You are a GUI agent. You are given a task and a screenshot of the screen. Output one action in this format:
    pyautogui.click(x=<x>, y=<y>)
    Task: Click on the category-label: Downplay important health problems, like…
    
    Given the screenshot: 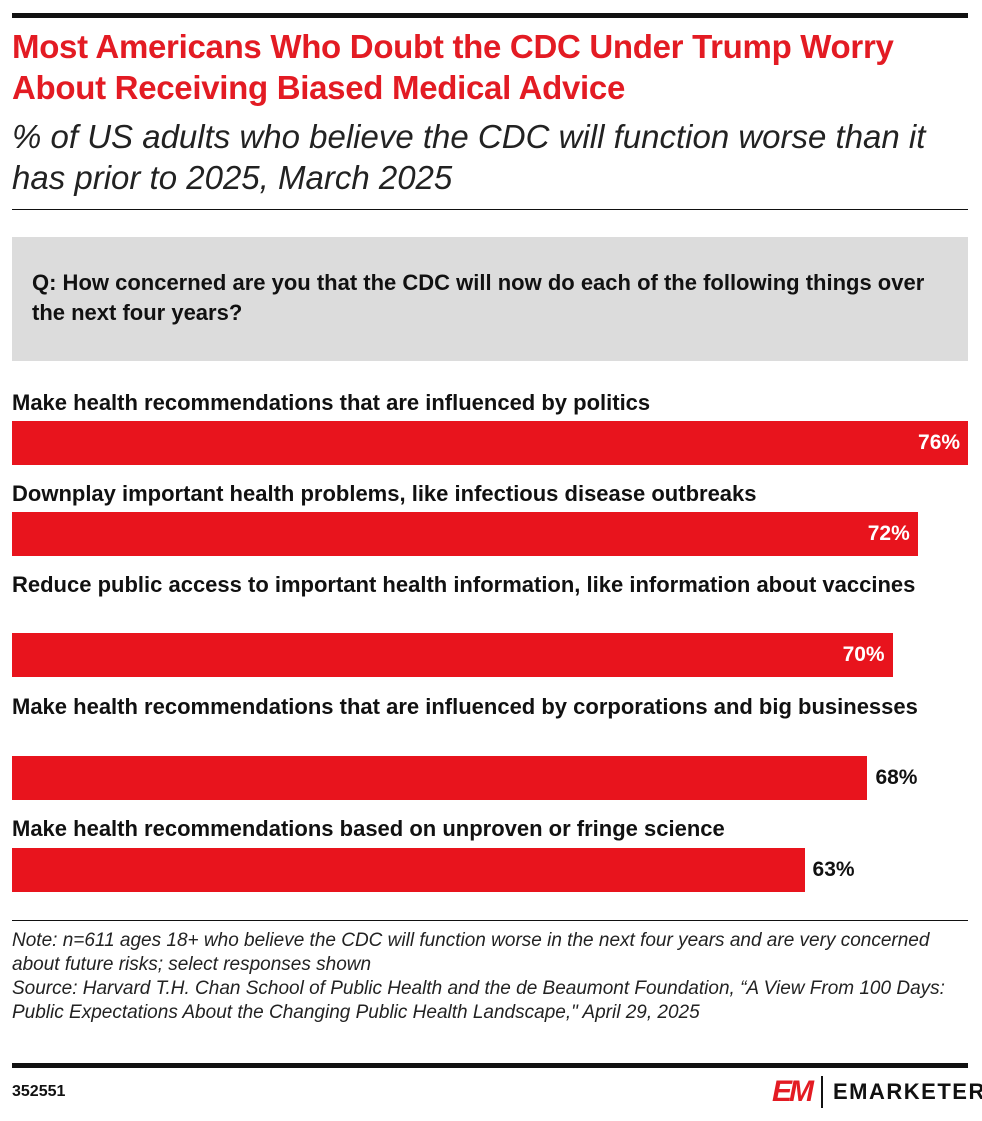 What is the action you would take?
    pyautogui.click(x=384, y=493)
    